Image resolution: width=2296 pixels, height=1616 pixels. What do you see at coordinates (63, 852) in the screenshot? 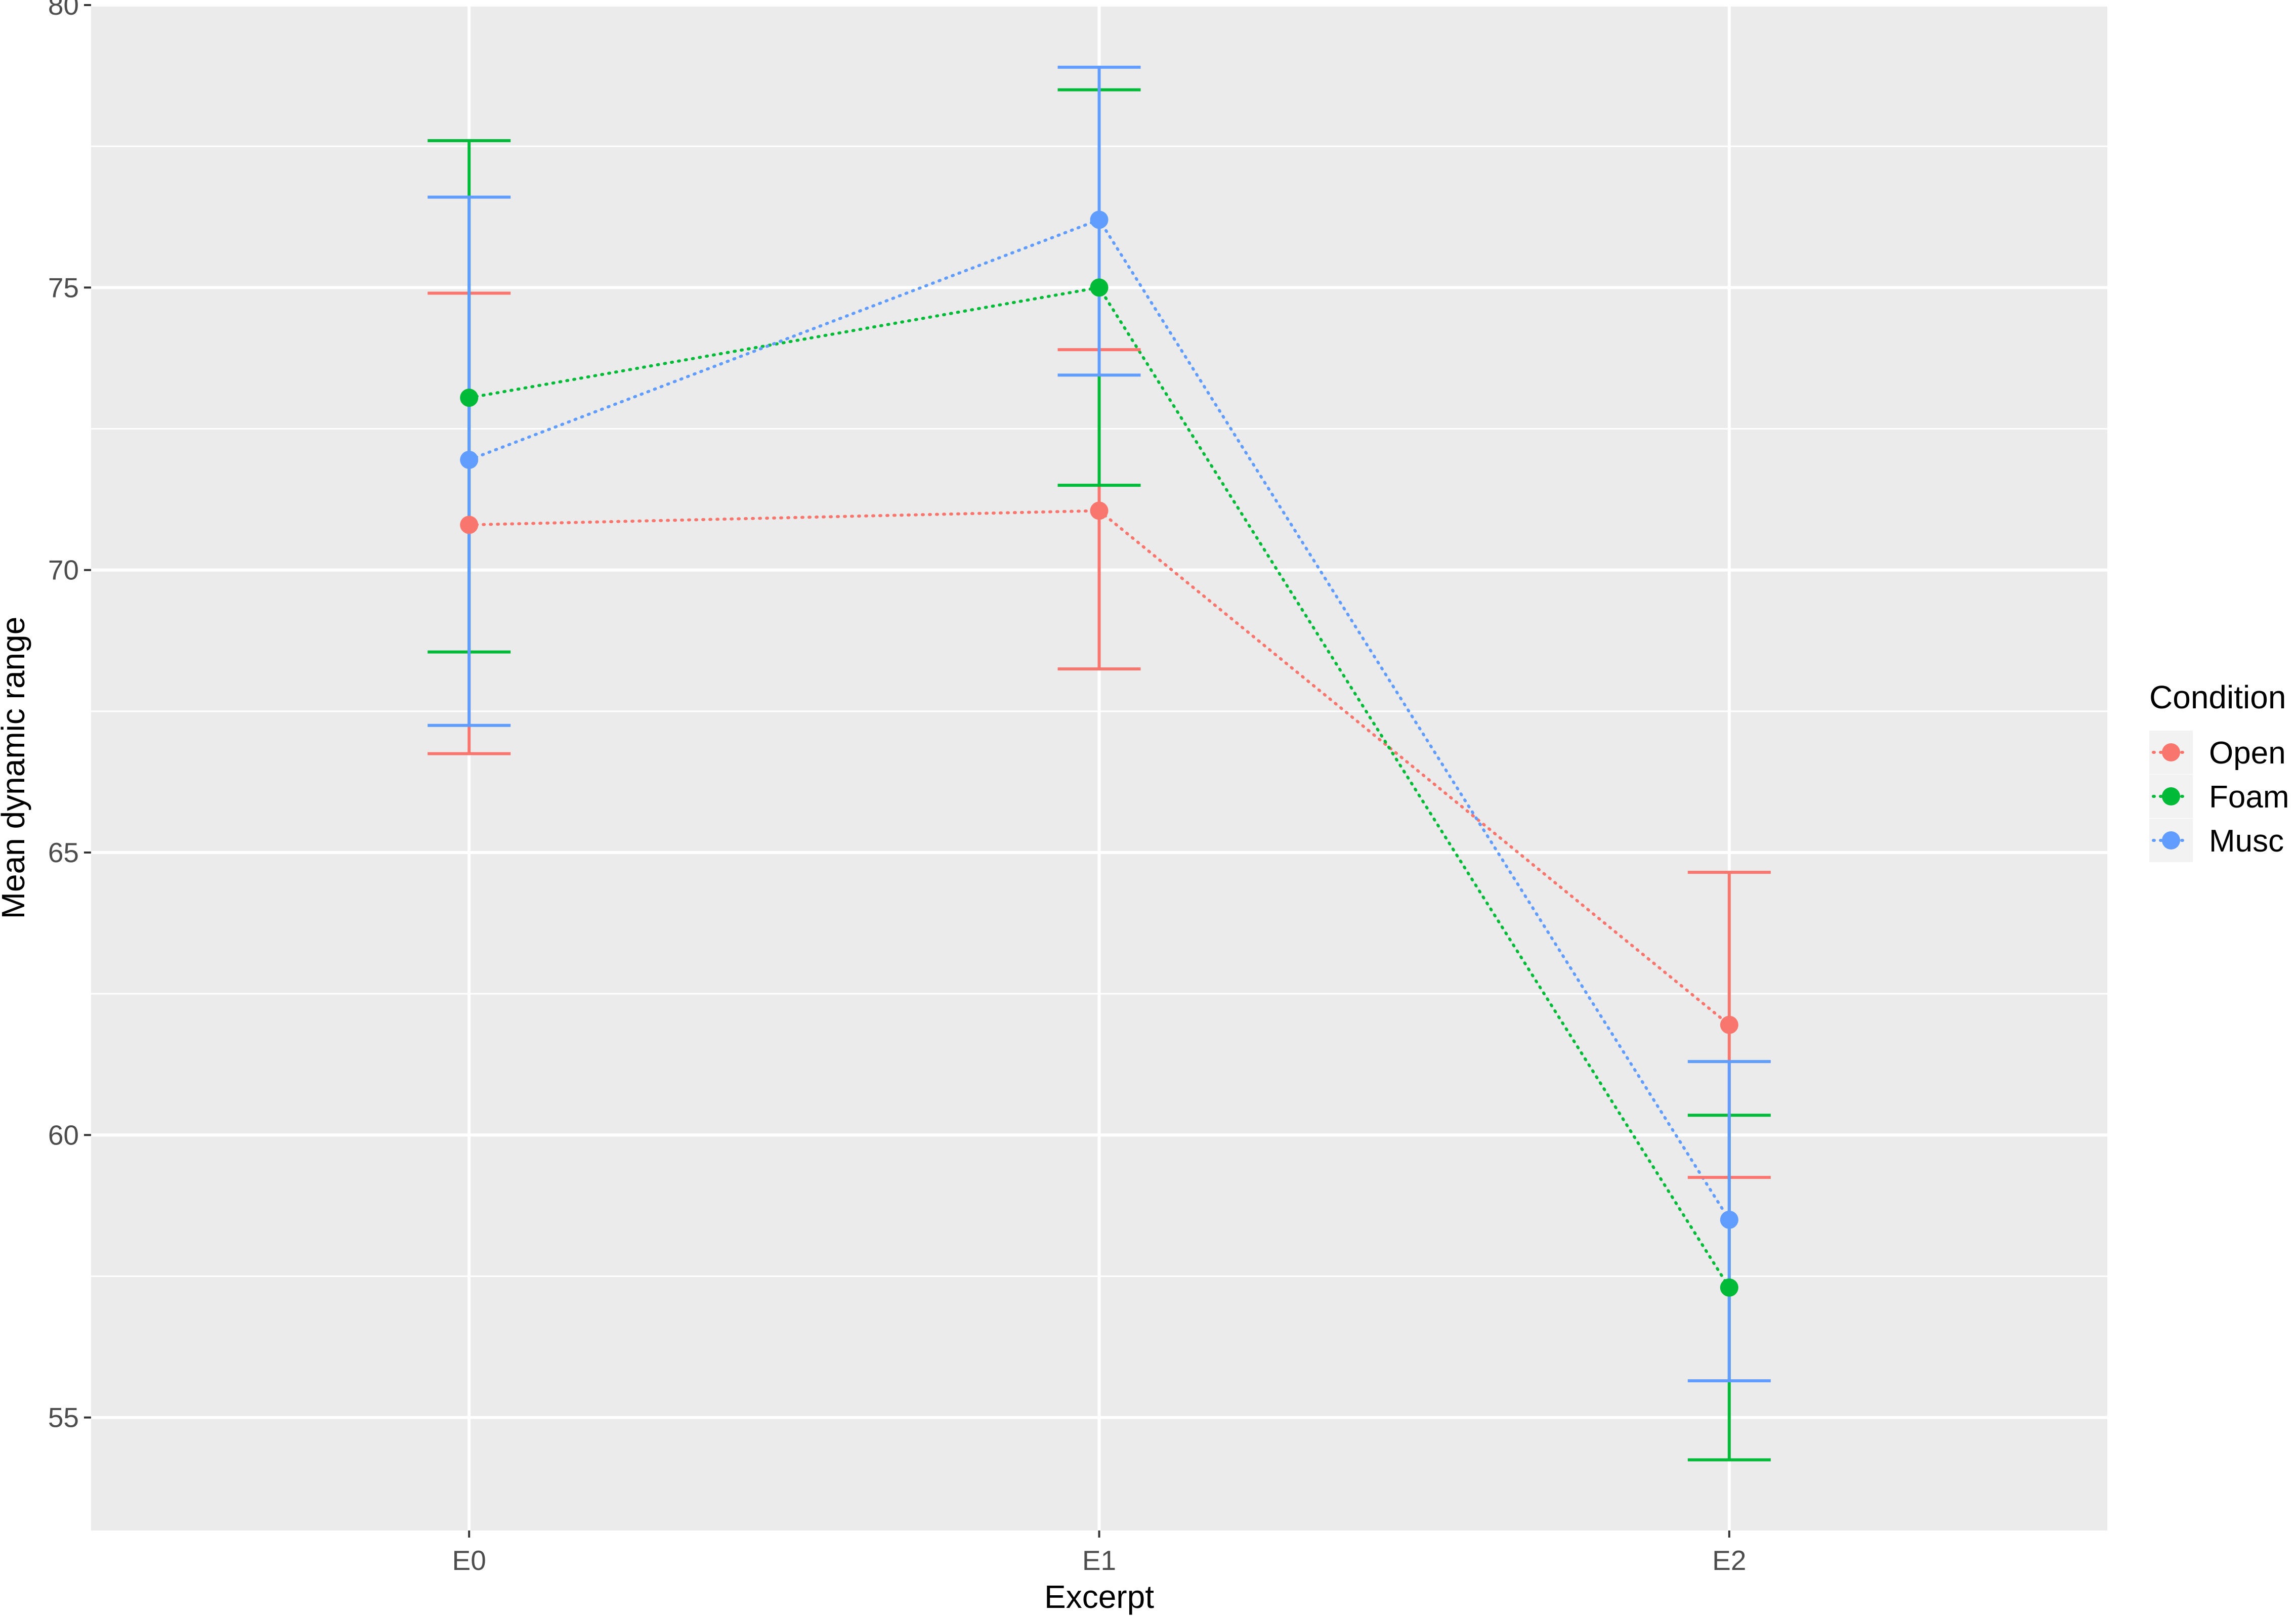
I see `y-tick-label: 65` at bounding box center [63, 852].